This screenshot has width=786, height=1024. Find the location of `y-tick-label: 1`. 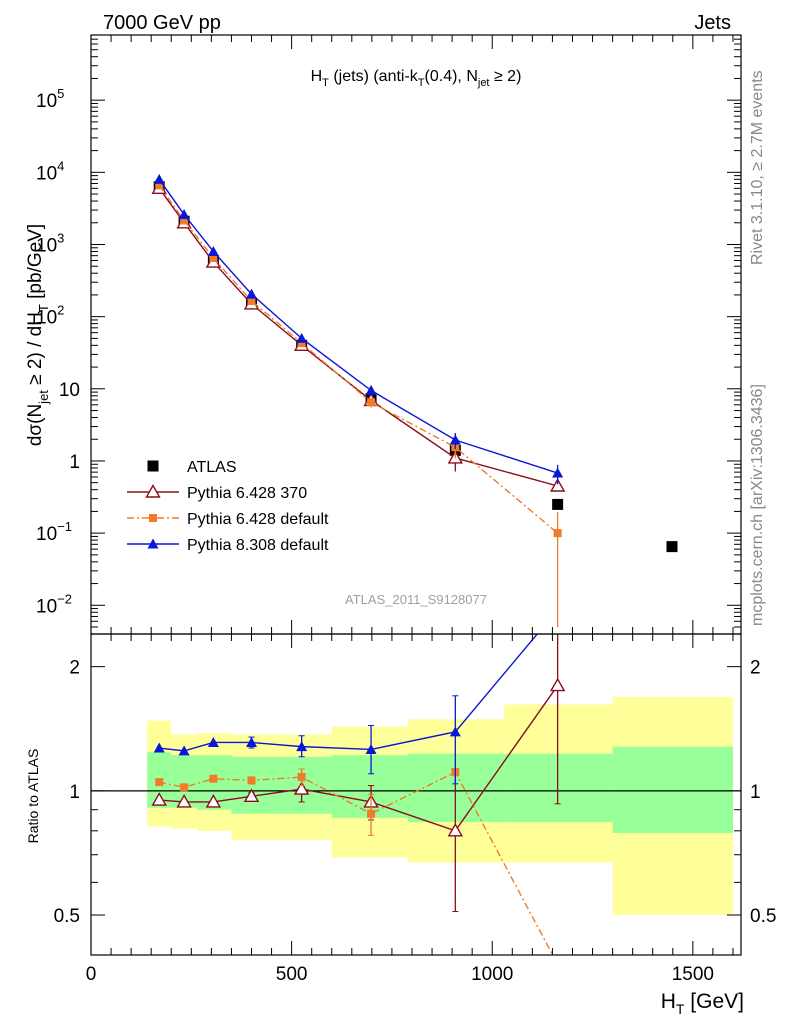

y-tick-label: 1 is located at coordinates (74, 462).